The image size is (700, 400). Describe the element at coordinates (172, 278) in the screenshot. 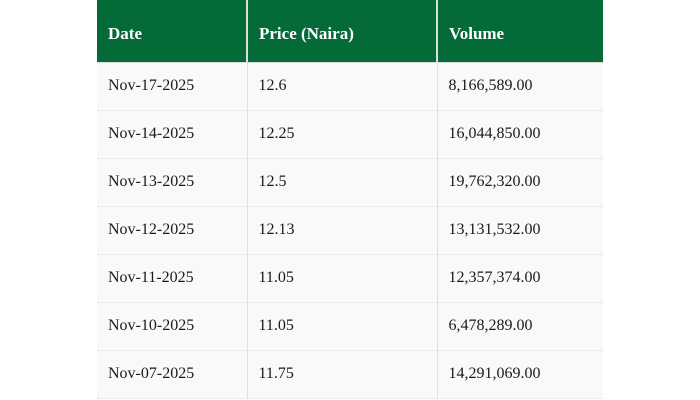

I see `date-cell: Nov-11-2025` at that location.